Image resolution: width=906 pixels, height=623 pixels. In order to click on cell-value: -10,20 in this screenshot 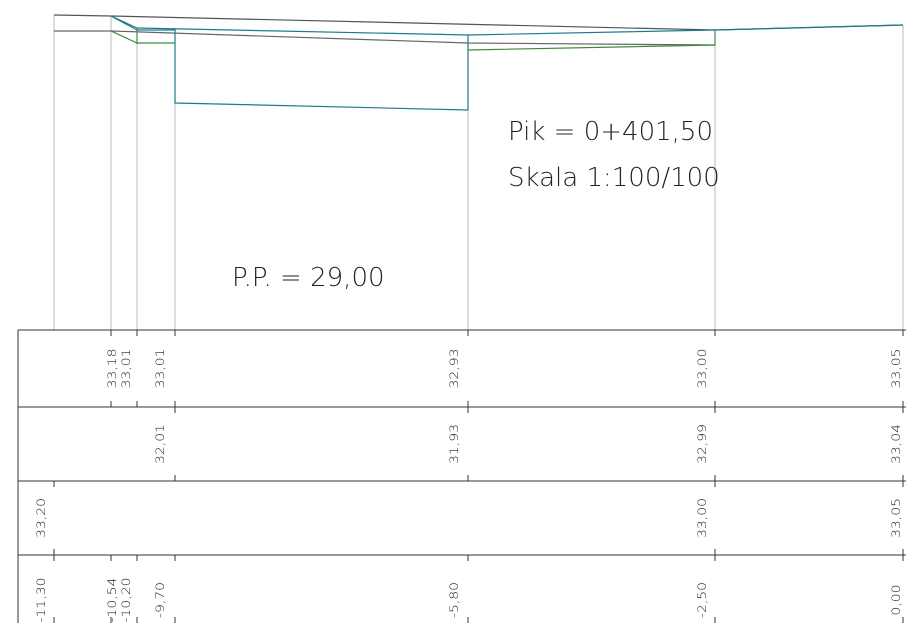, I will do `click(125, 599)`.